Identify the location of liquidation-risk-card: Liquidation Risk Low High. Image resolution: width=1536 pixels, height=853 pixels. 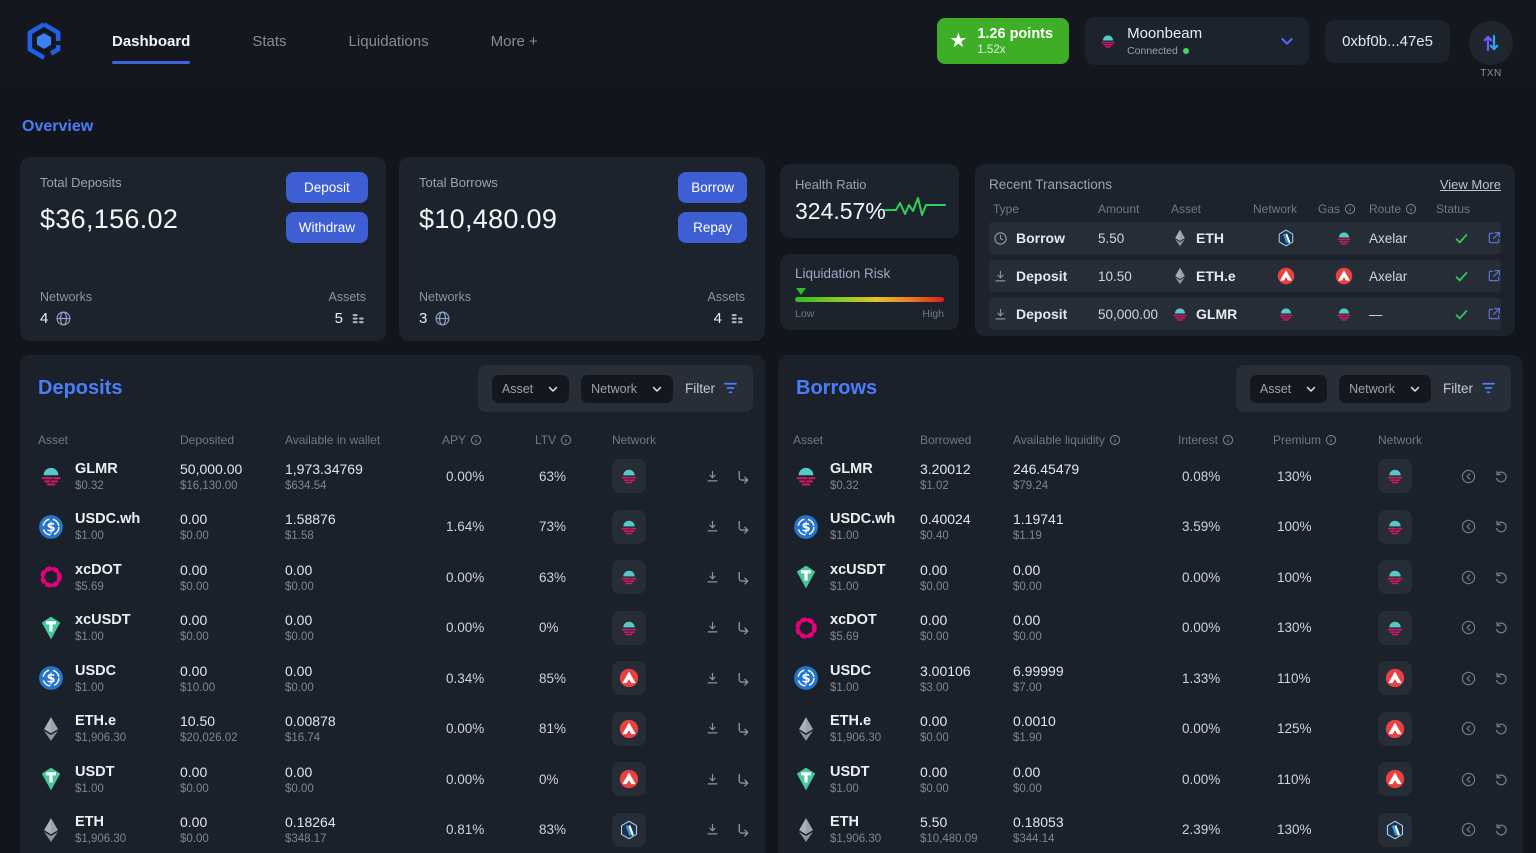
(869, 292).